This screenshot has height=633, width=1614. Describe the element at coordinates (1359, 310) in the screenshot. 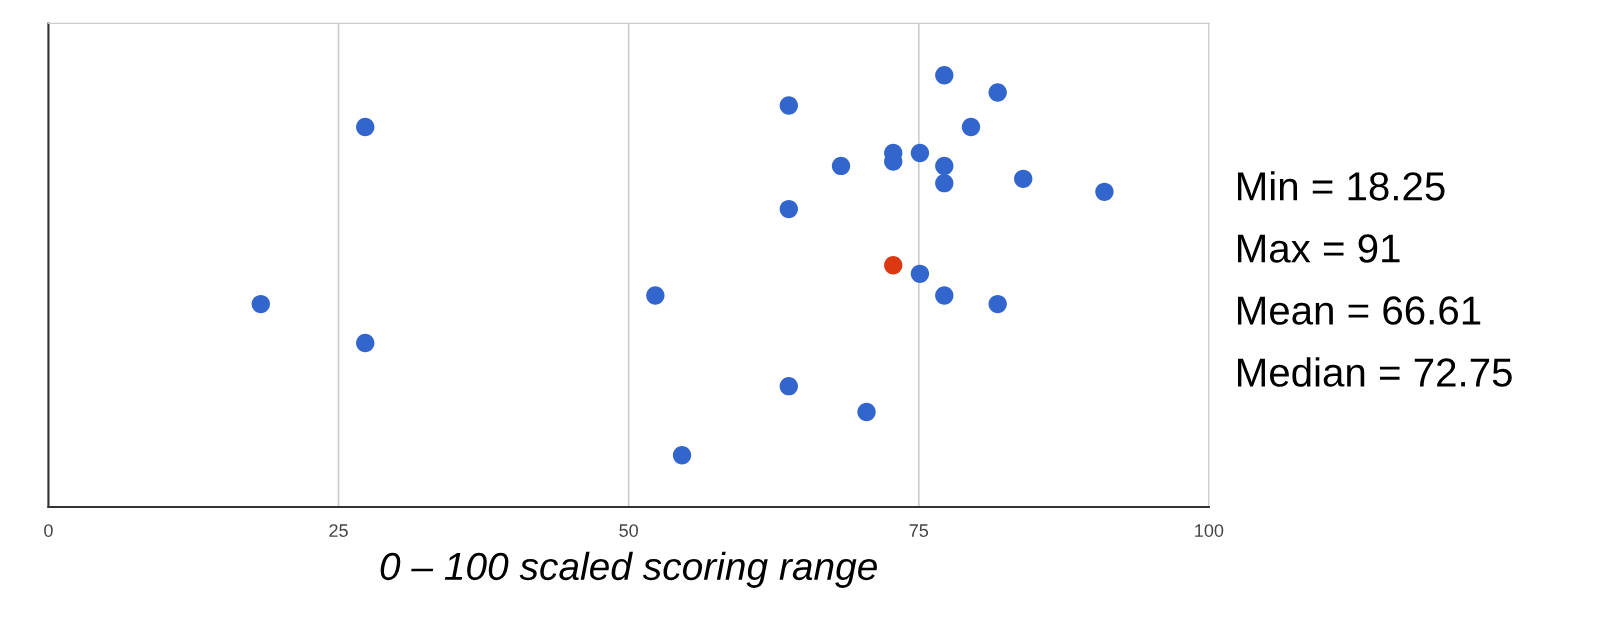

I see `text: Mean = 66.61` at that location.